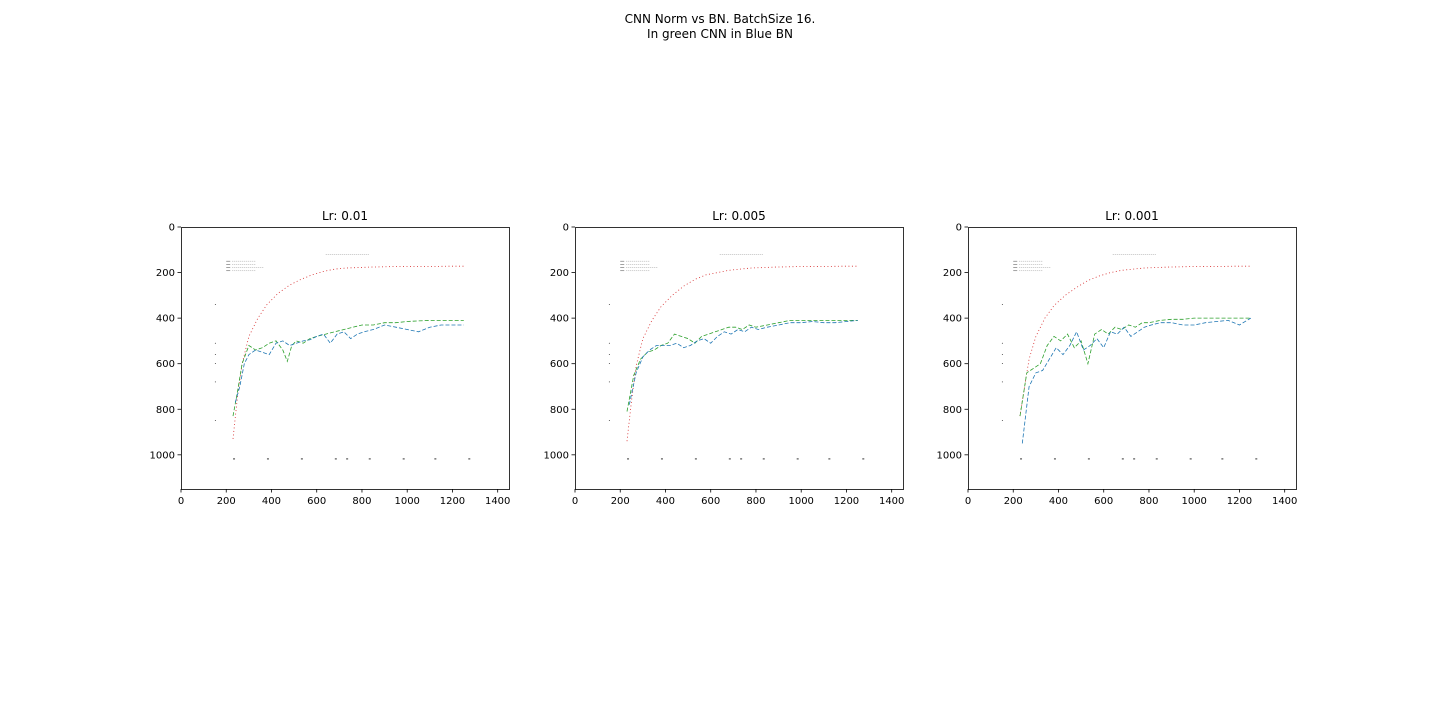 The height and width of the screenshot is (720, 1440). Describe the element at coordinates (1132, 216) in the screenshot. I see `subplot-title: Lr: 0.001` at that location.